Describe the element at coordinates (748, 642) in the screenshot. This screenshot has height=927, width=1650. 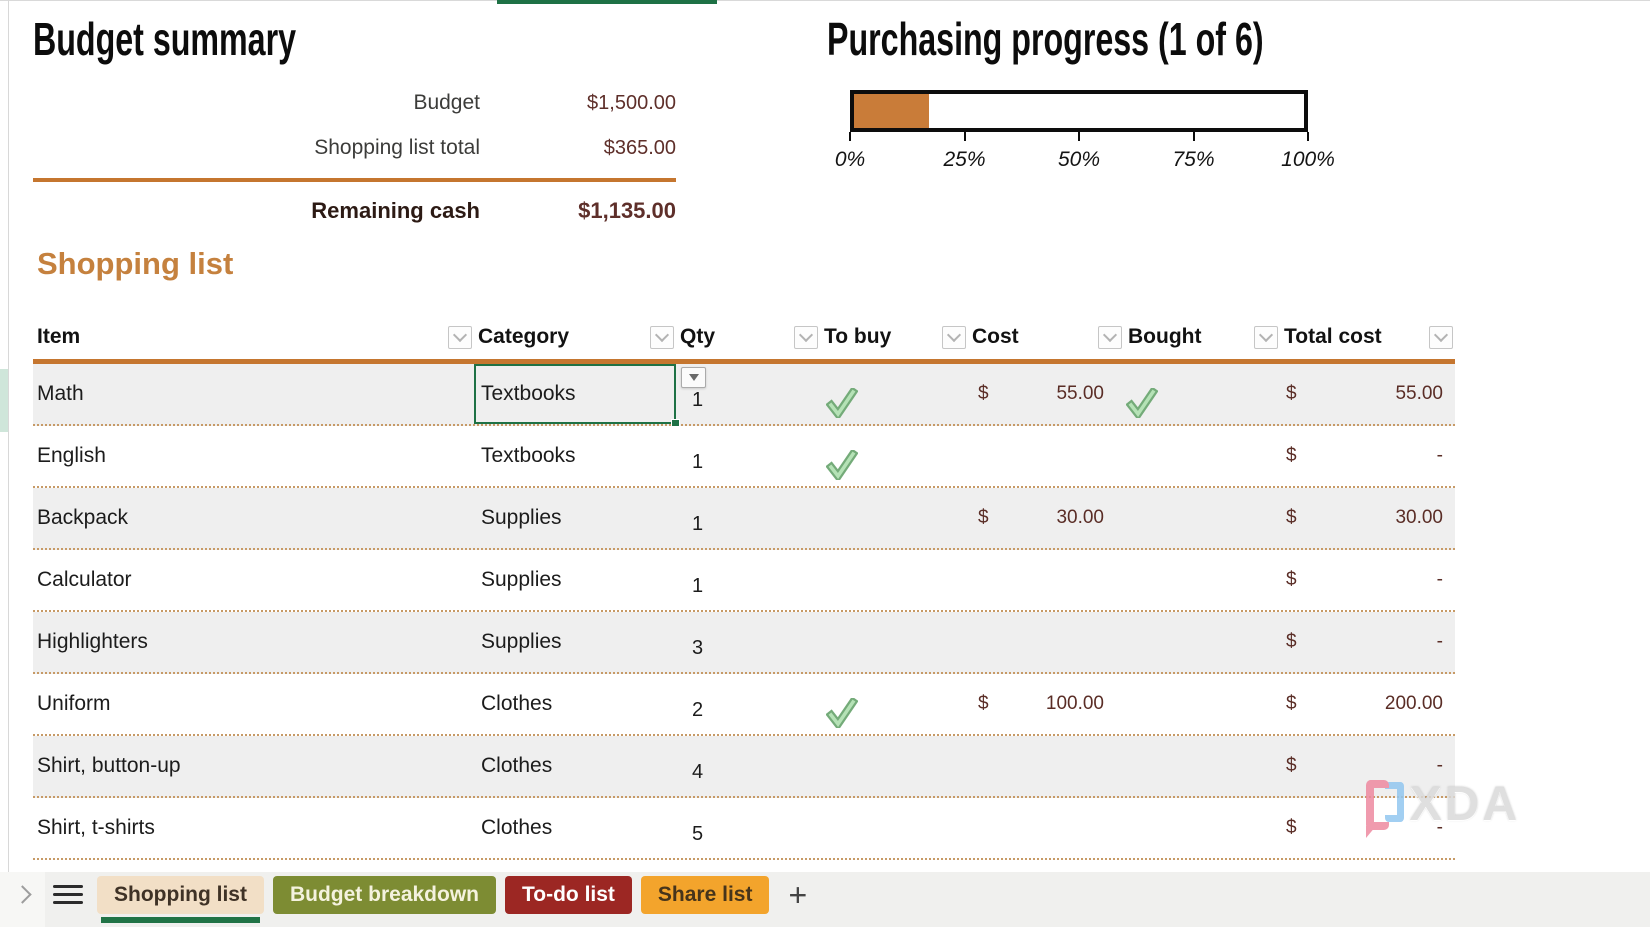
I see `qty-cell: 3` at that location.